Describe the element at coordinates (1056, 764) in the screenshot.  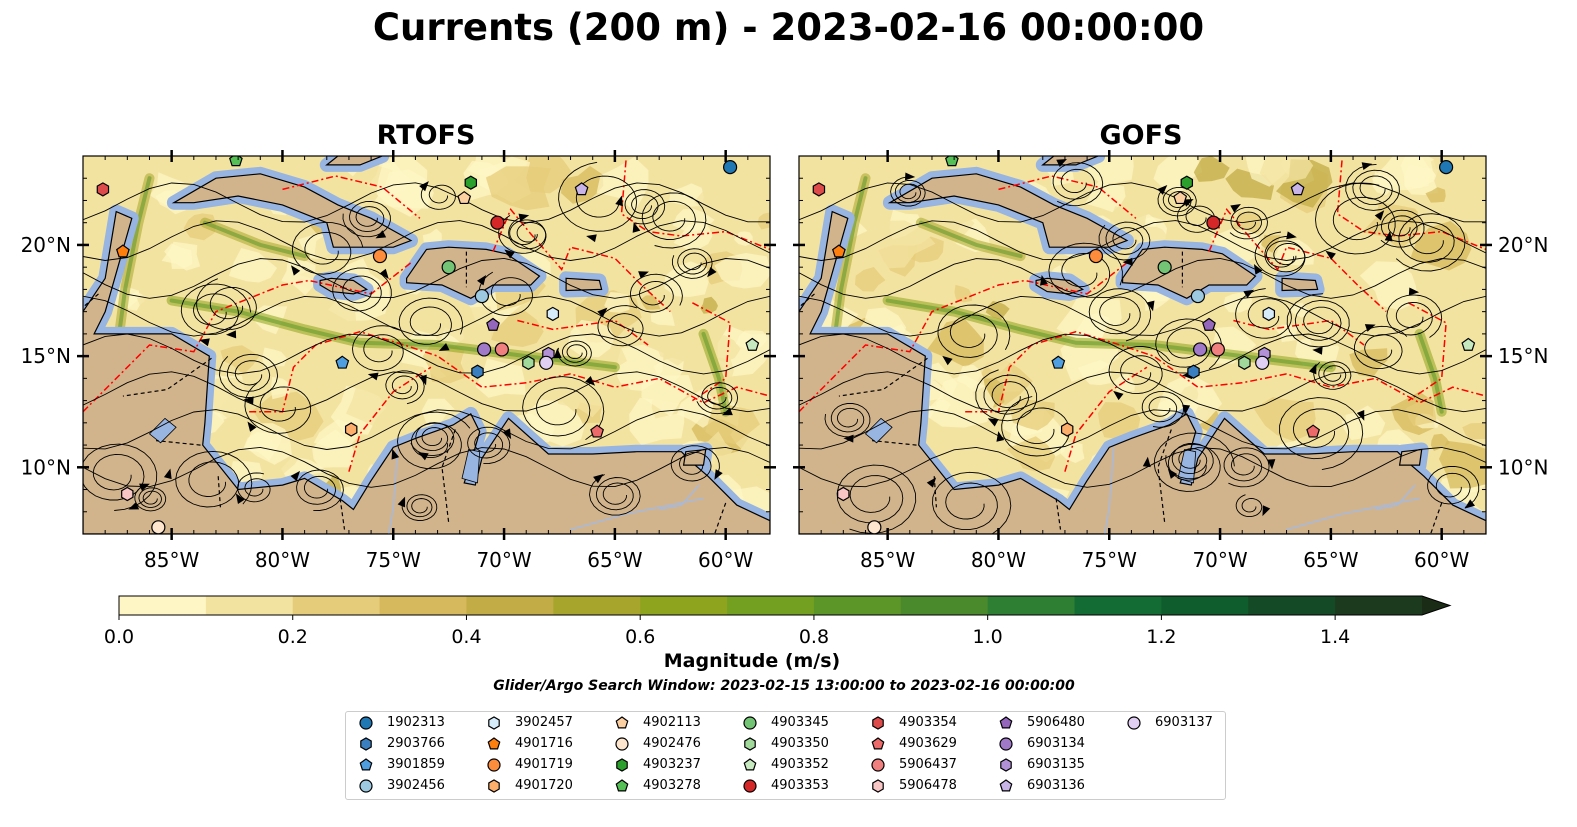
I see `legend-label: 6903135` at that location.